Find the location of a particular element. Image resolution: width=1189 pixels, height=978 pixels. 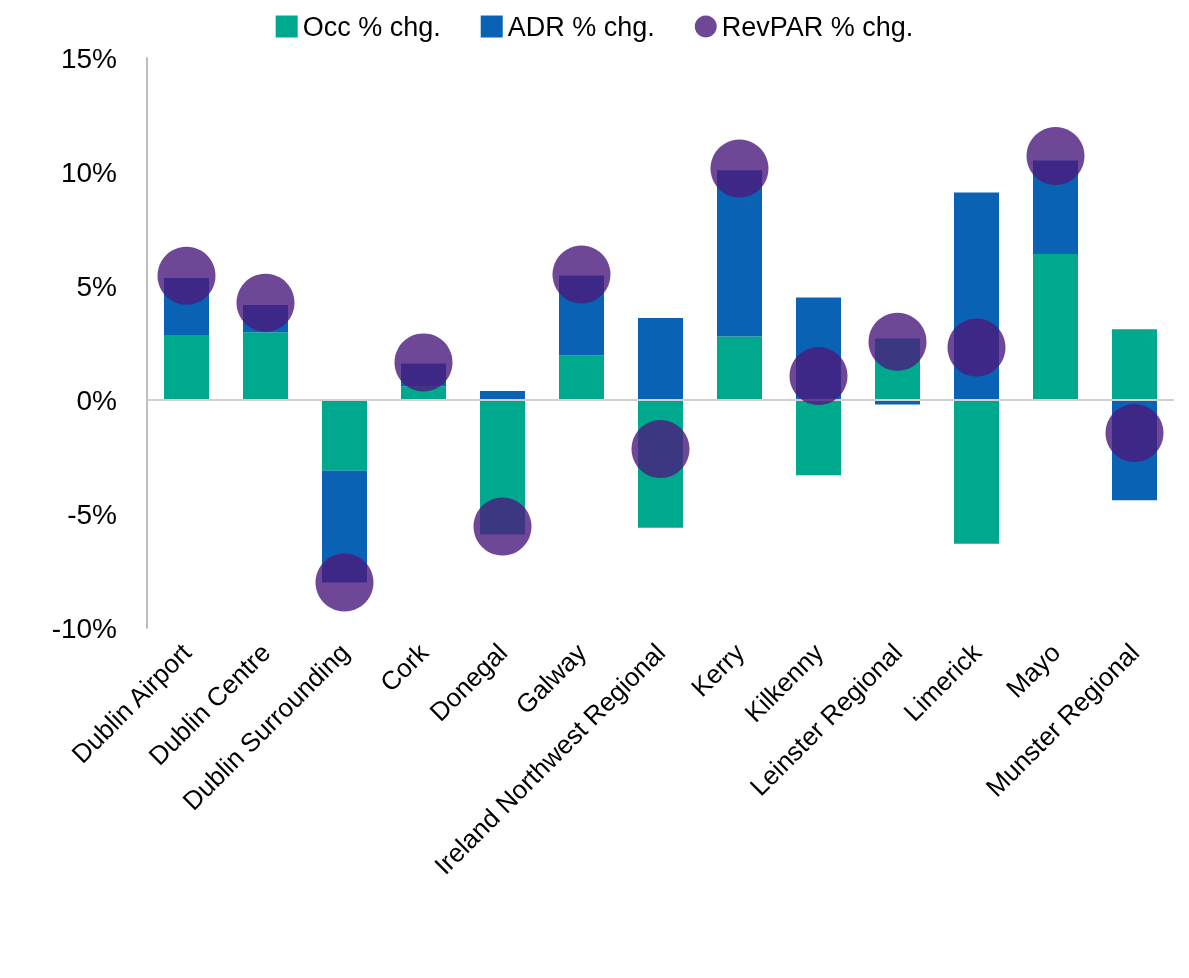

legend-label: RevPAR % chg. is located at coordinates (817, 26).